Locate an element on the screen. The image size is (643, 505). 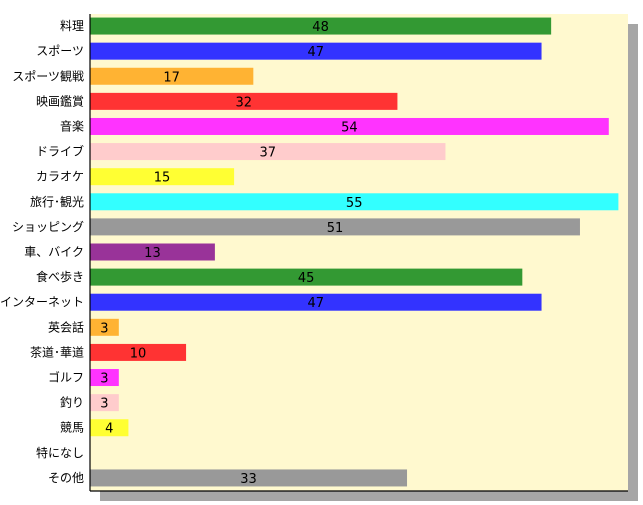
bar-value-label: 15 is located at coordinates (162, 178).